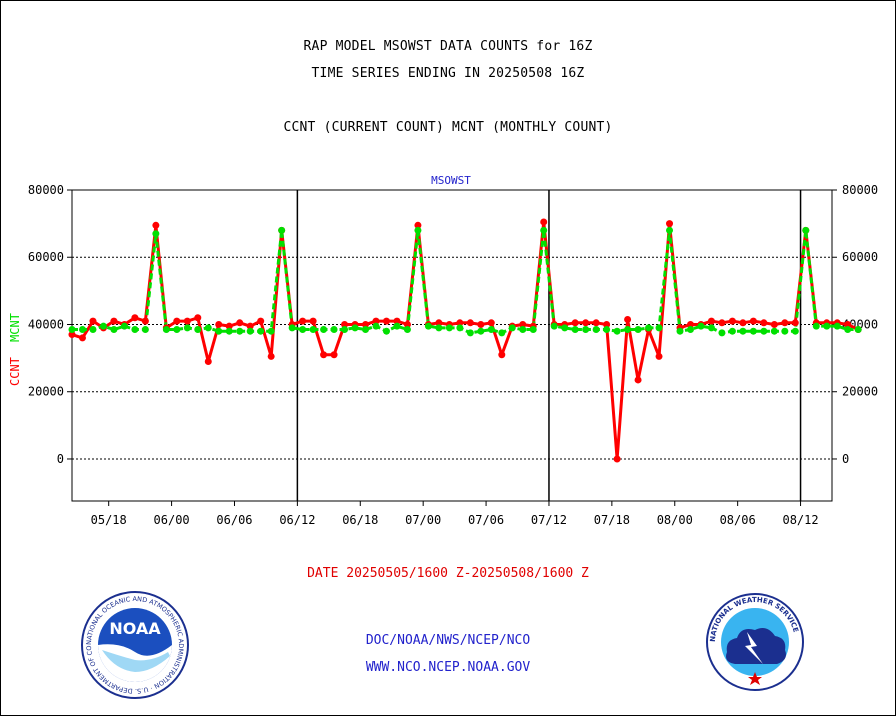 This screenshot has height=716, width=896. Describe the element at coordinates (860, 324) in the screenshot. I see `y-tick-label-right: 40000` at that location.